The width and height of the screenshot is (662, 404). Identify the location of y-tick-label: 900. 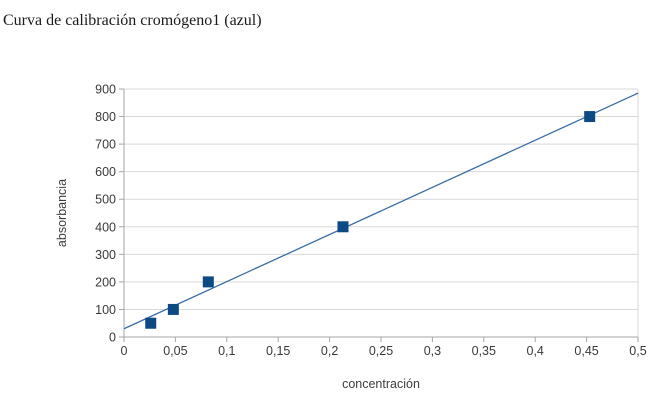
(105, 90).